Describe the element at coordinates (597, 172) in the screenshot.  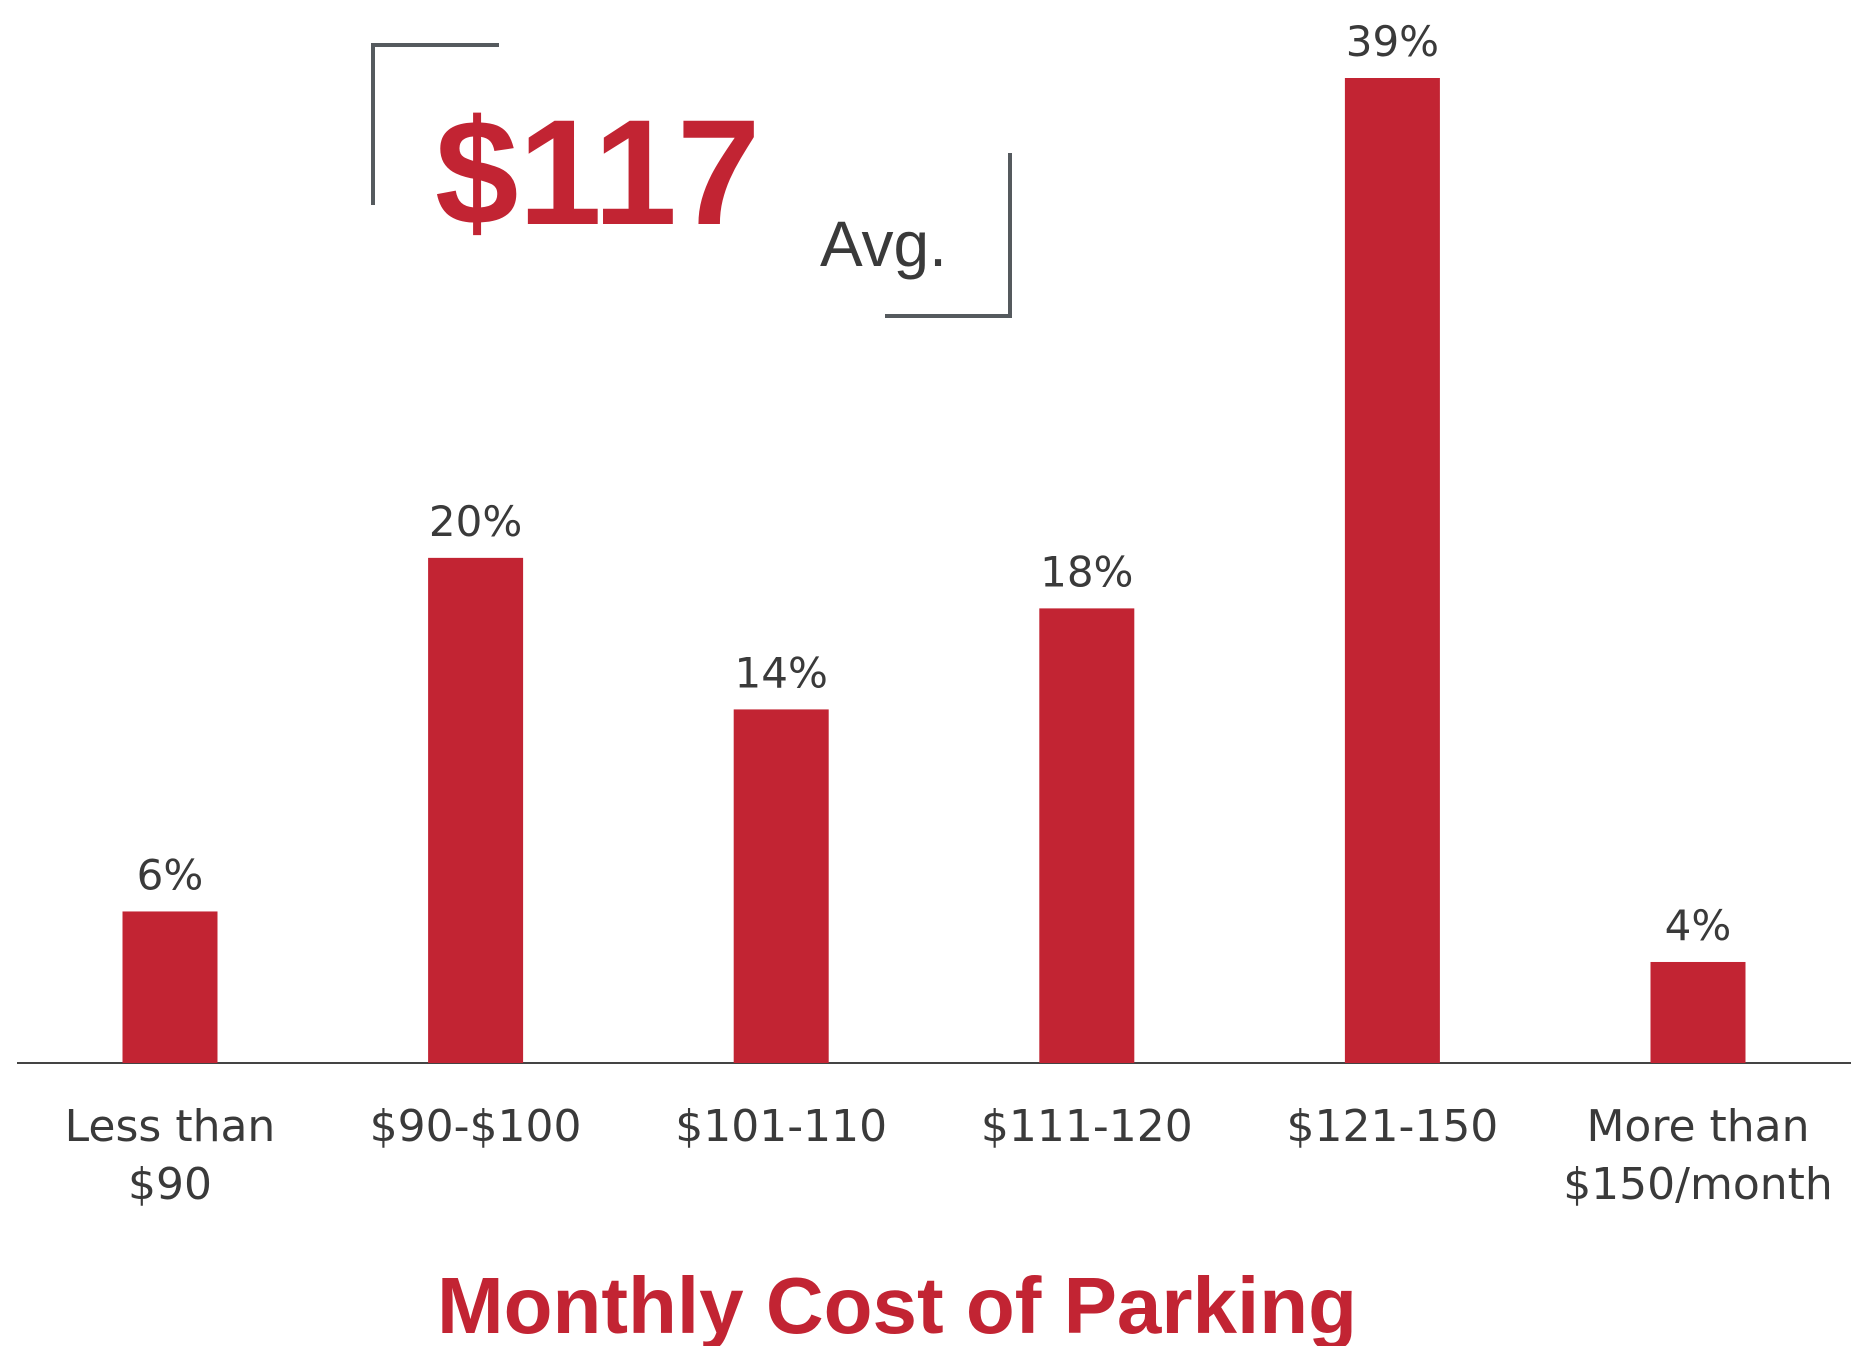
I see `annotation-value: $117` at that location.